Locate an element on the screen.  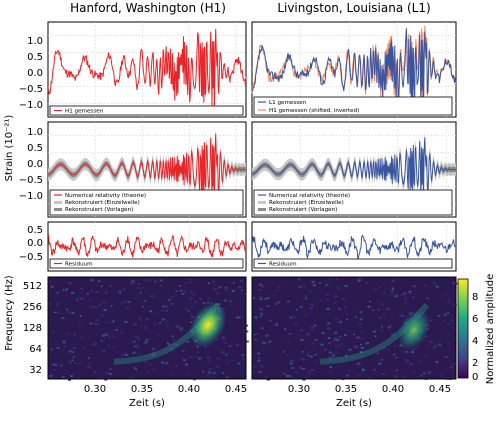
freq-y-ticks: 512 256 128 64 32 is located at coordinates (32, 328).